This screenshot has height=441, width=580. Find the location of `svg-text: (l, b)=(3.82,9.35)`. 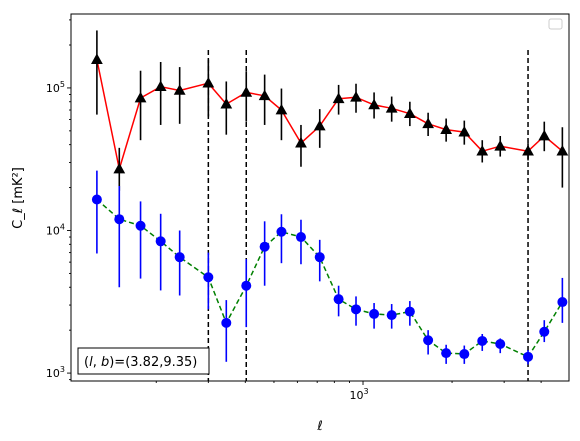

svg-text: (l, b)=(3.82,9.35) is located at coordinates (140, 362).